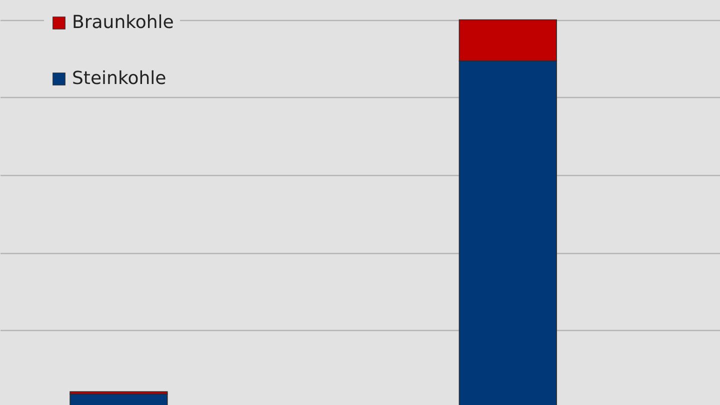 The width and height of the screenshot is (720, 405). Describe the element at coordinates (119, 78) in the screenshot. I see `legend-label: Steinkohle` at that location.